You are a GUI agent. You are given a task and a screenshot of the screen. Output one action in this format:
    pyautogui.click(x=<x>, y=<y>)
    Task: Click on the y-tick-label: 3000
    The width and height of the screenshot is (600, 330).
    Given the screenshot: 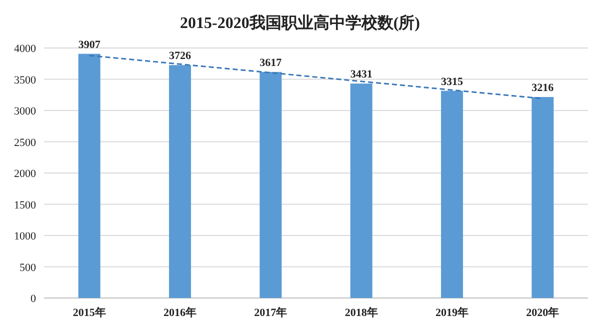 What is the action you would take?
    pyautogui.click(x=25, y=112)
    